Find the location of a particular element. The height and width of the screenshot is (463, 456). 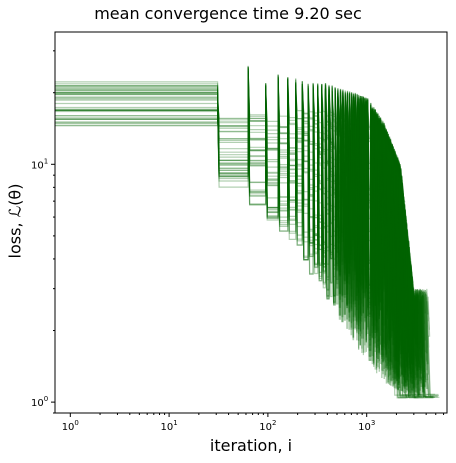

x-tick-exp: 0 is located at coordinates (76, 423).